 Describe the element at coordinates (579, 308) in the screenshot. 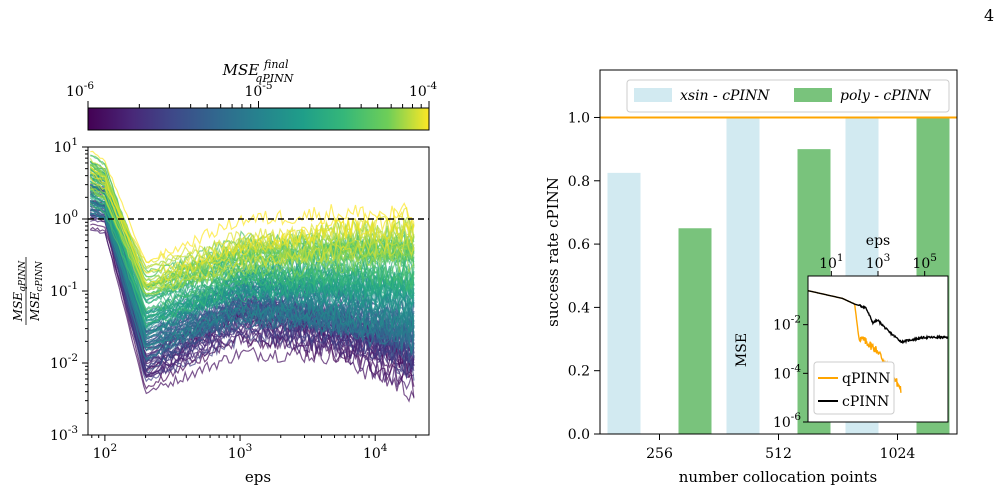

I see `right-y-tick-label: 0.4` at that location.